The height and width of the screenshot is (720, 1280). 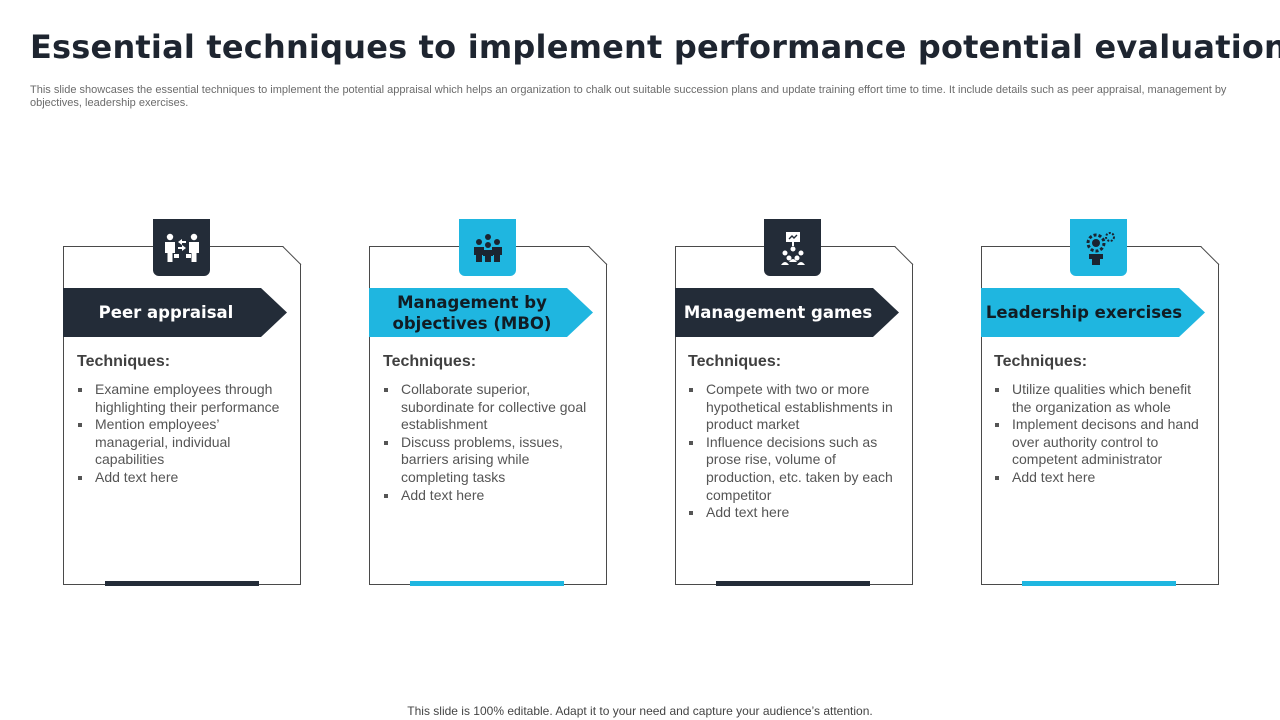 I want to click on card-heading: Leadership exercises, so click(x=1093, y=312).